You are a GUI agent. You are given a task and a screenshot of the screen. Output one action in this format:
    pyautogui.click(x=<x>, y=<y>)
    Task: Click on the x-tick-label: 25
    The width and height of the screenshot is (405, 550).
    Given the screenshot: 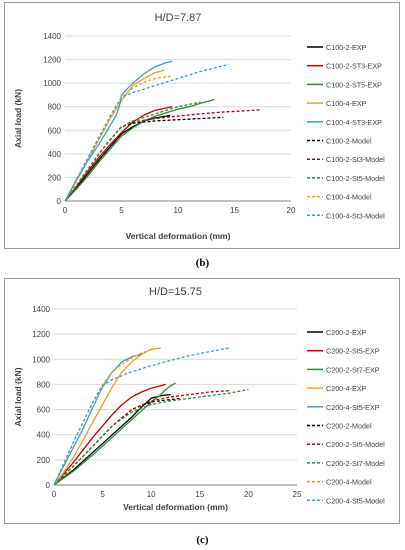 What is the action you would take?
    pyautogui.click(x=297, y=494)
    